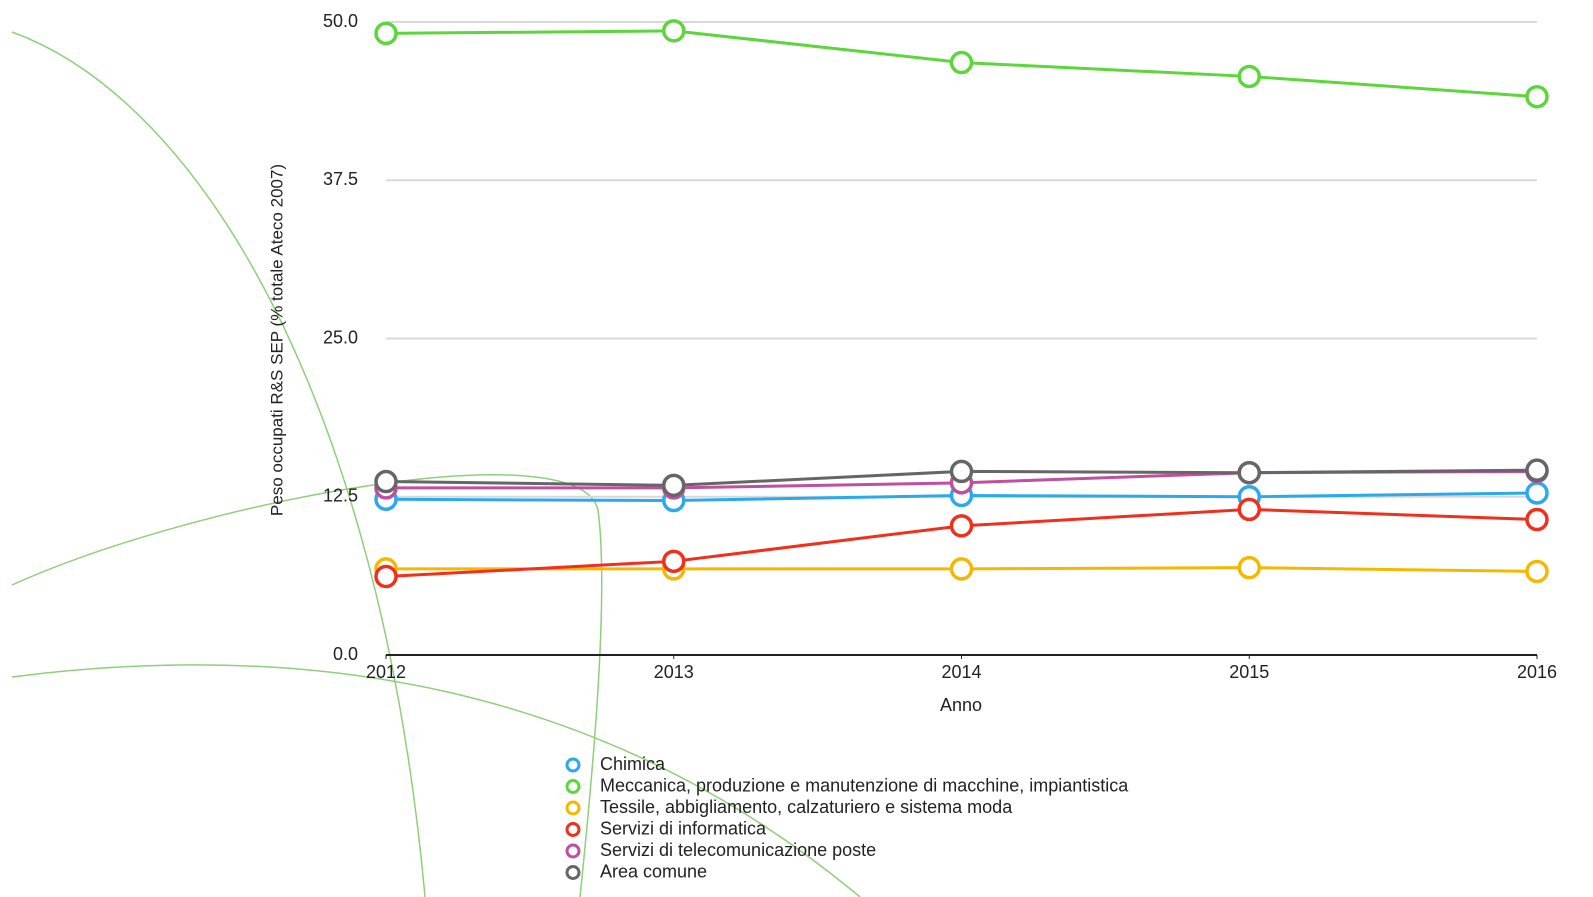 The width and height of the screenshot is (1593, 897). What do you see at coordinates (436, 780) in the screenshot?
I see `decorative-arc` at bounding box center [436, 780].